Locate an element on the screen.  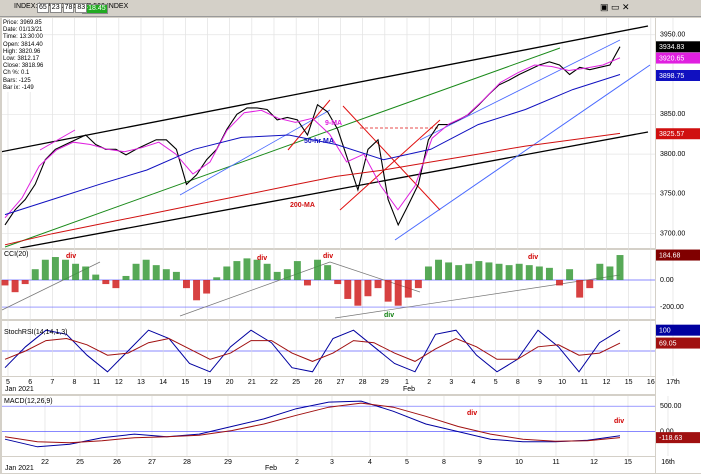
x-tick-label: 26 is located at coordinates (117, 462).